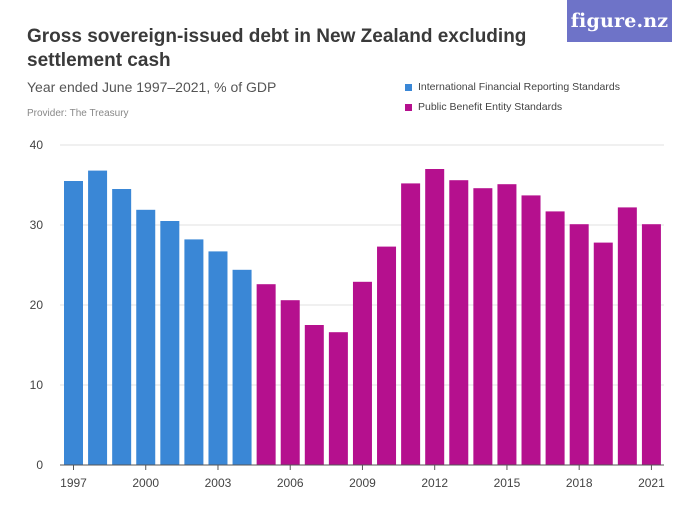 The image size is (700, 525). Describe the element at coordinates (266, 374) in the screenshot. I see `bar-2005` at that location.